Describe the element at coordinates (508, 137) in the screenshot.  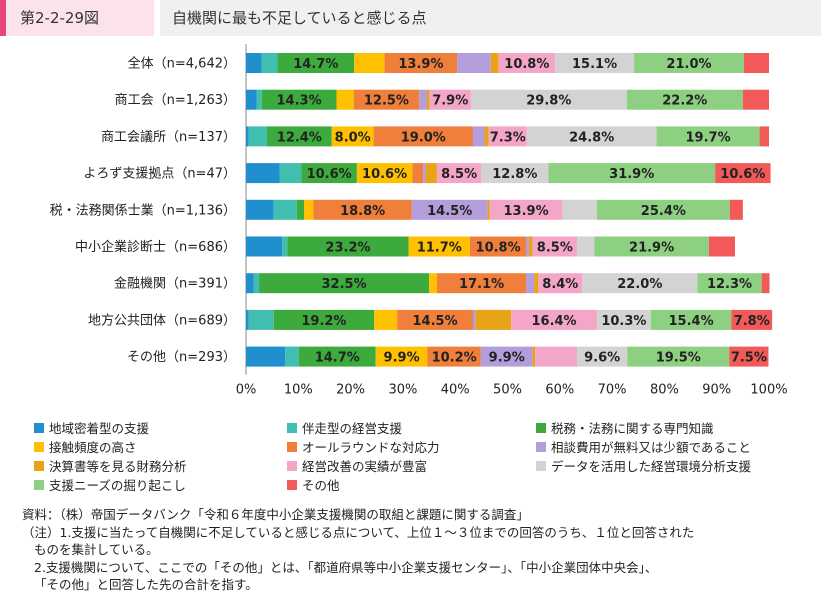
I see `data-label: 7.3%` at that location.